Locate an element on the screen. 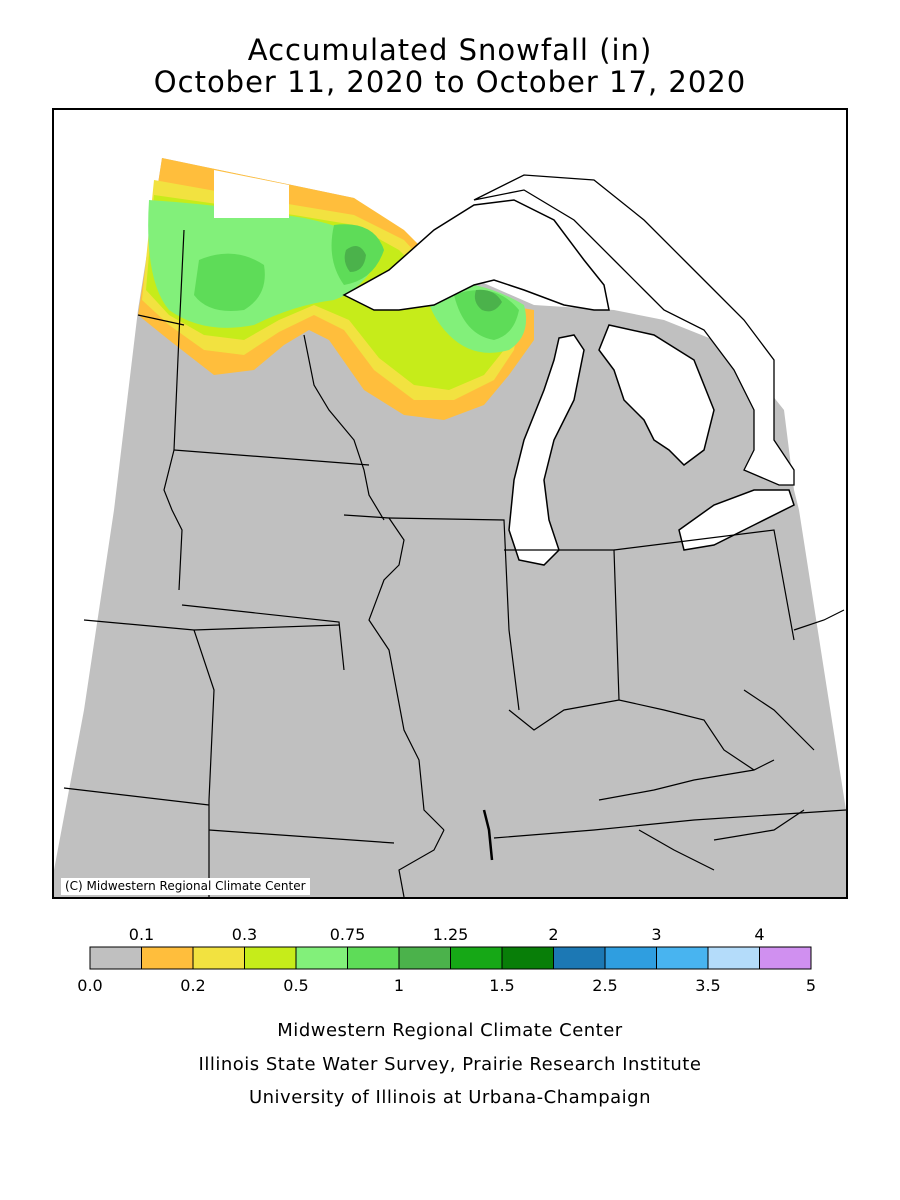 Image resolution: width=900 pixels, height=1200 pixels. legend-bottom-label: 1.5 is located at coordinates (501, 985).